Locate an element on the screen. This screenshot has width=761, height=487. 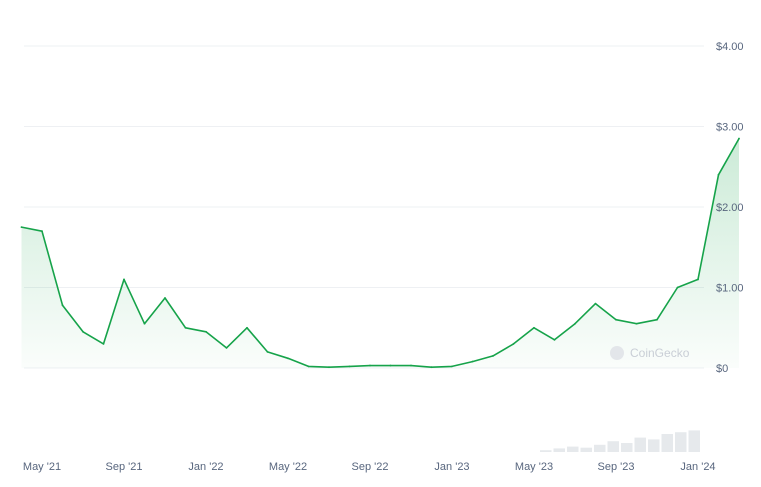
volume-bars is located at coordinates (620, 441).